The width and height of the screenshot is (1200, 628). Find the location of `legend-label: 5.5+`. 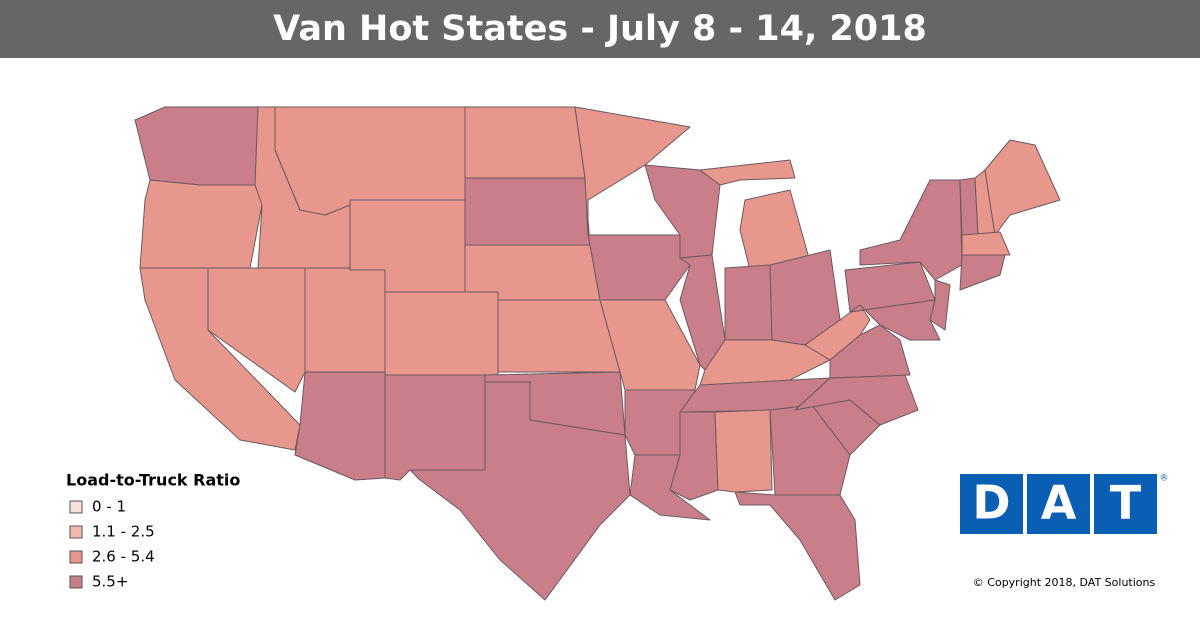

legend-label: 5.5+ is located at coordinates (110, 582).